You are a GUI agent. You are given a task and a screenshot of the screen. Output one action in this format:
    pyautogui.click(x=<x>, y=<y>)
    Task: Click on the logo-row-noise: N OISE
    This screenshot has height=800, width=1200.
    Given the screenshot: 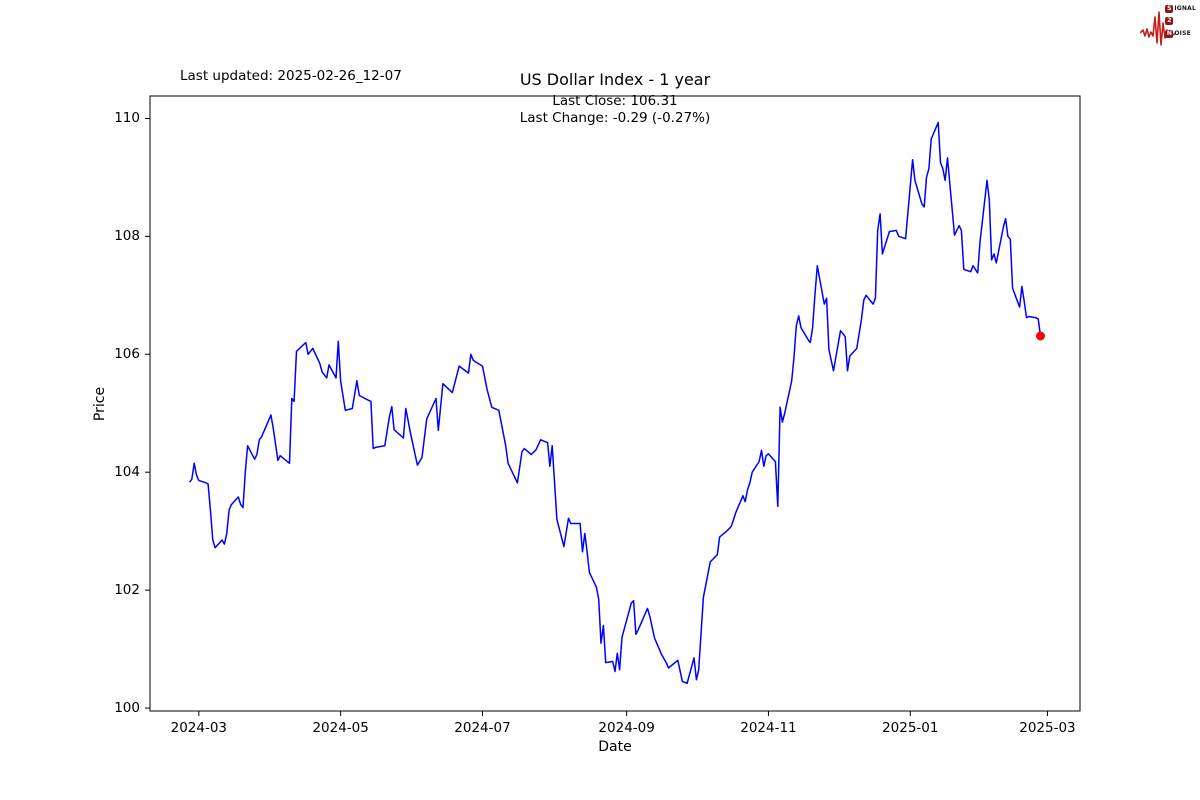 What is the action you would take?
    pyautogui.click(x=1180, y=33)
    